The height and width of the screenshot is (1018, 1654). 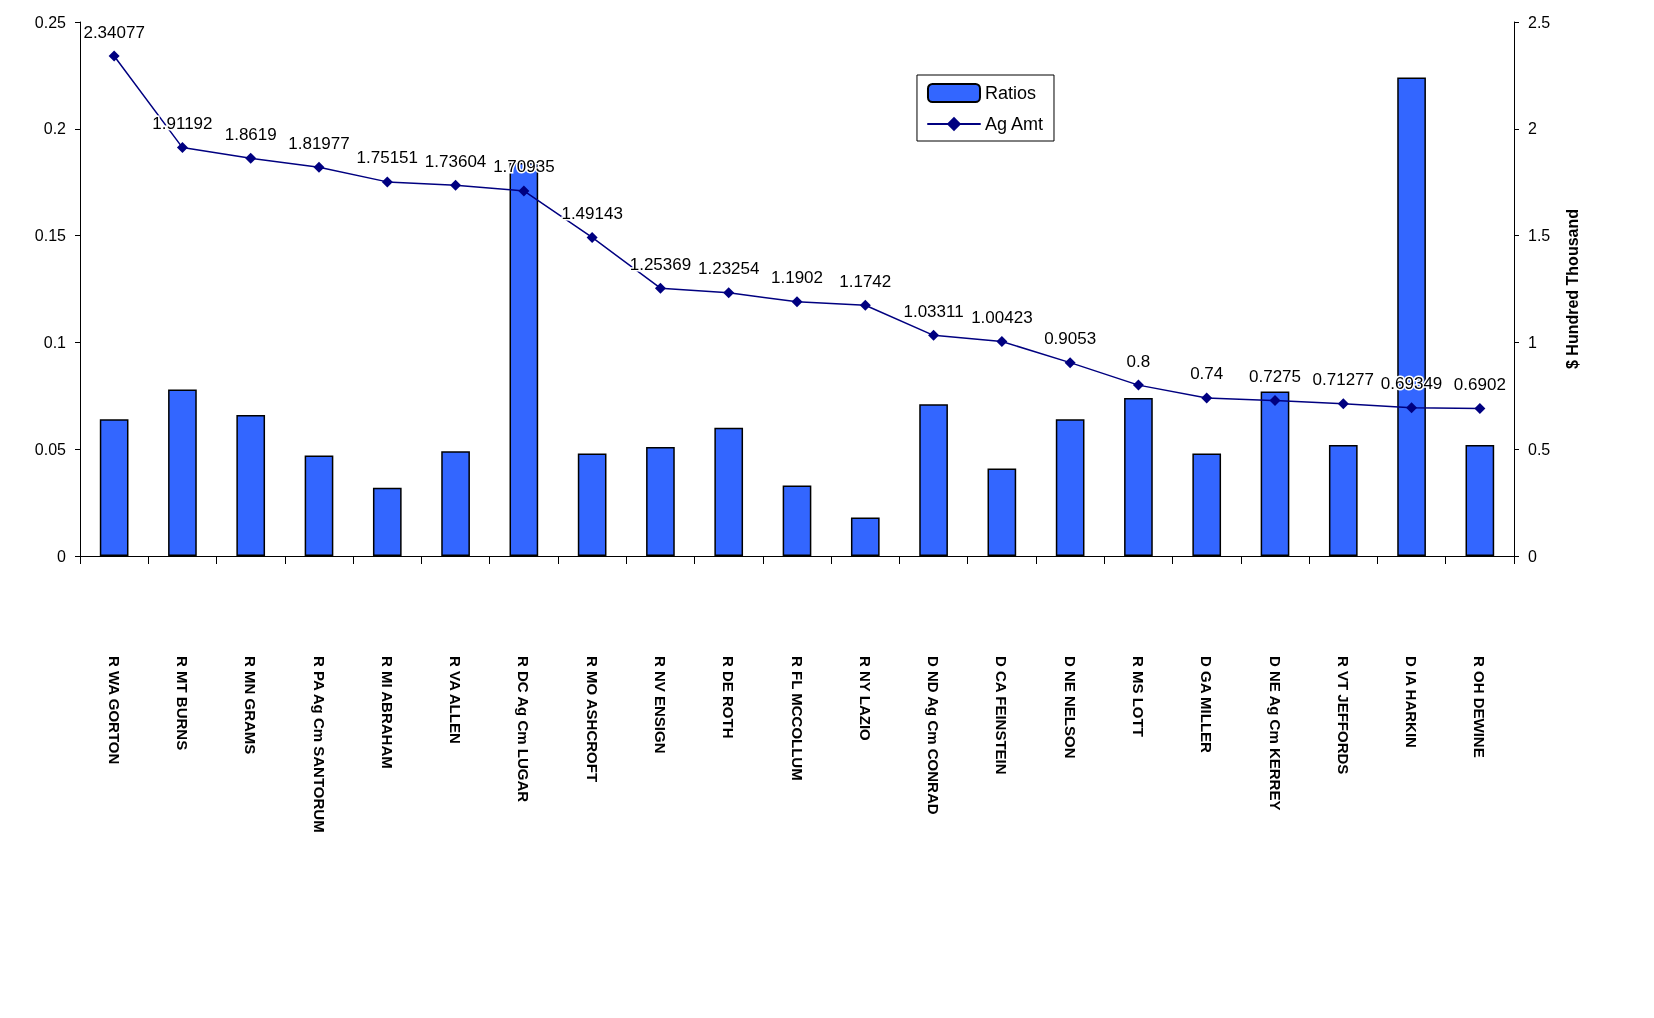 I want to click on x-tick-label: R FL MCCOLLUM, so click(x=797, y=718).